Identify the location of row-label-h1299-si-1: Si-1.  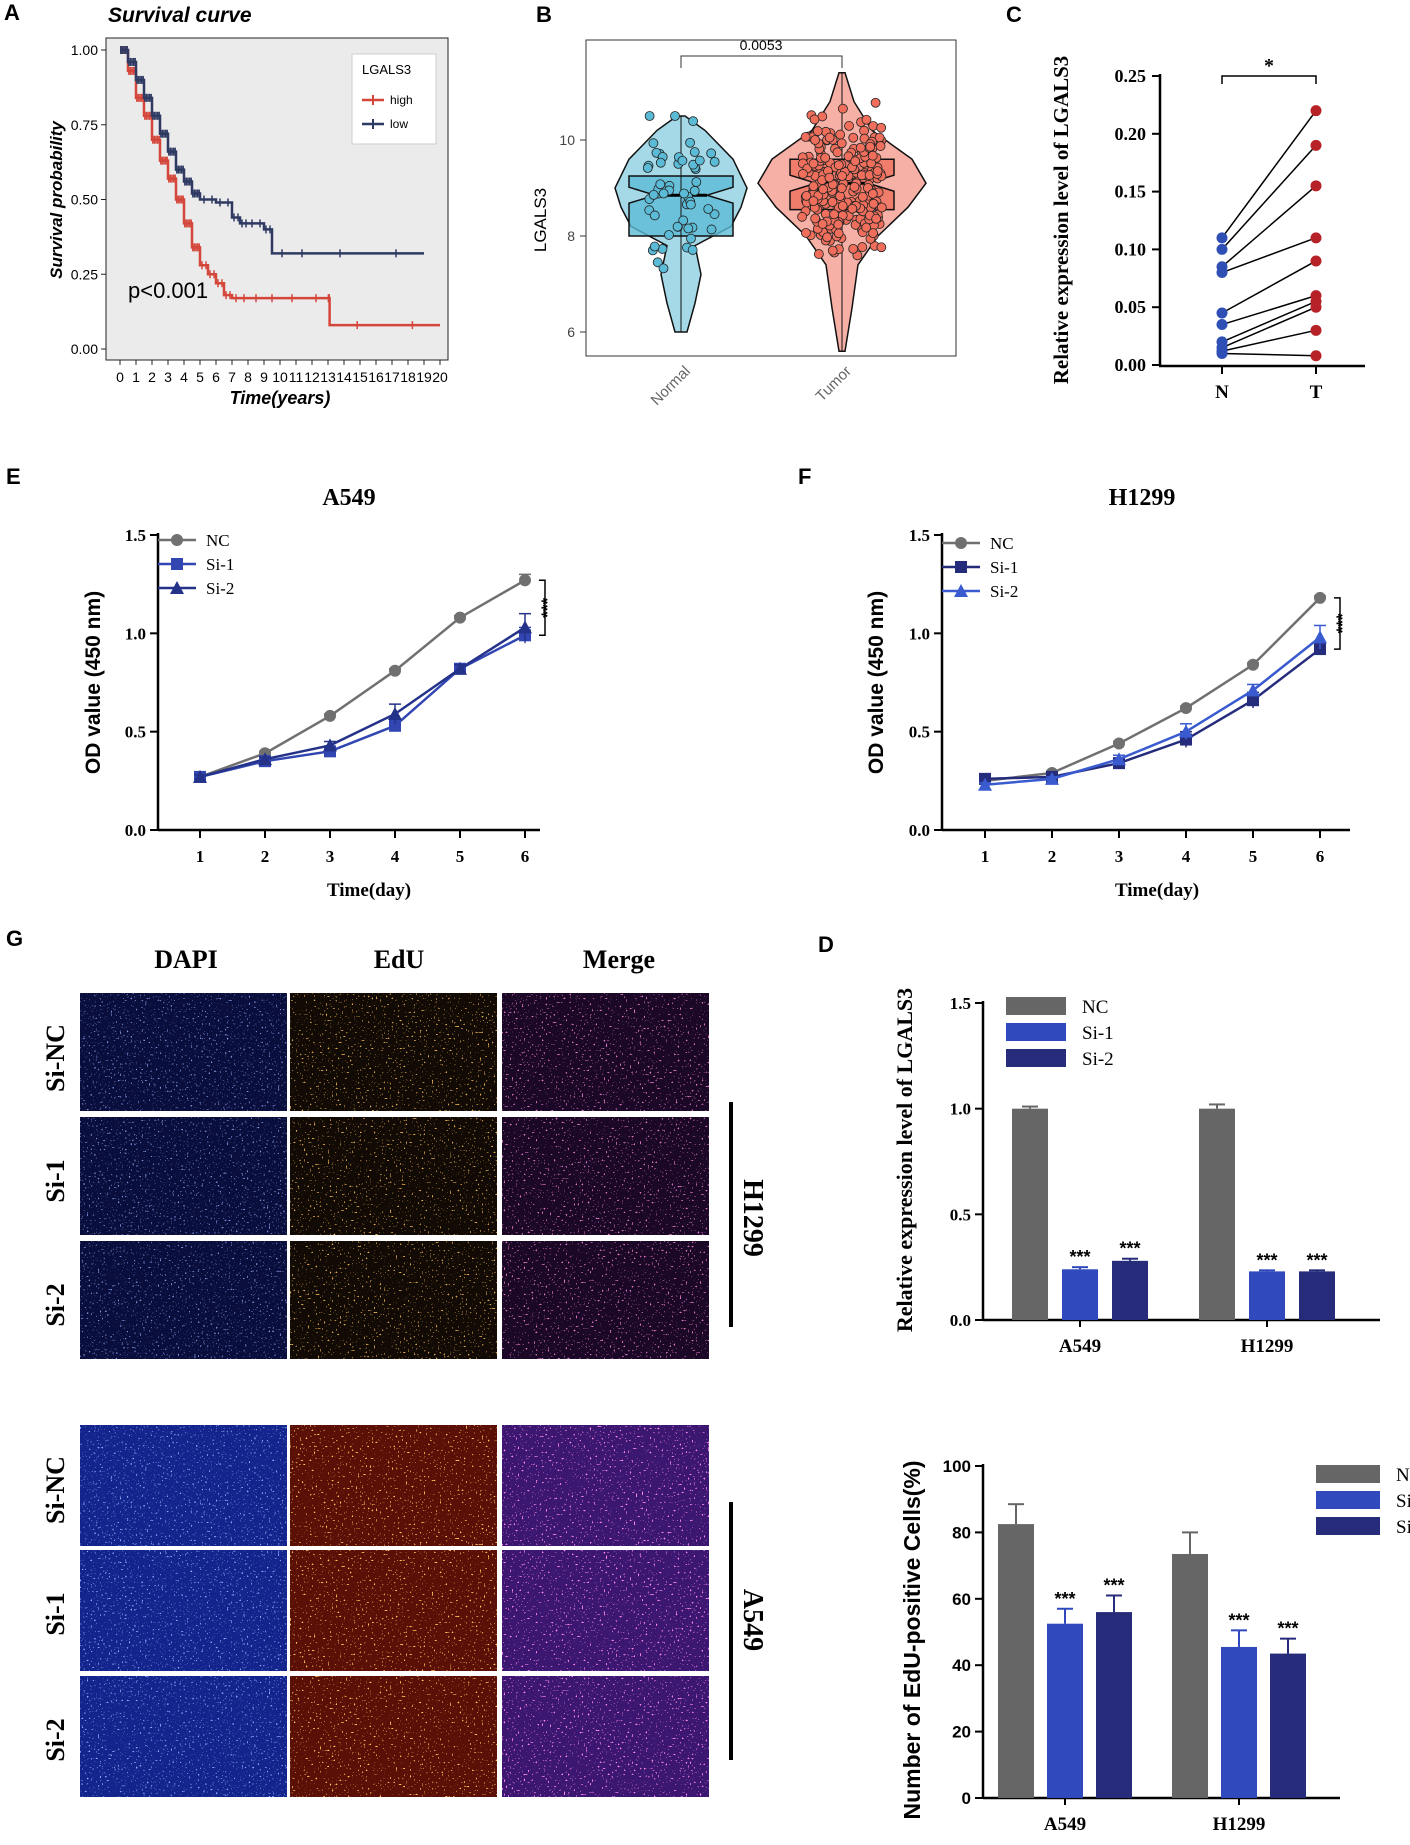
(55, 1180).